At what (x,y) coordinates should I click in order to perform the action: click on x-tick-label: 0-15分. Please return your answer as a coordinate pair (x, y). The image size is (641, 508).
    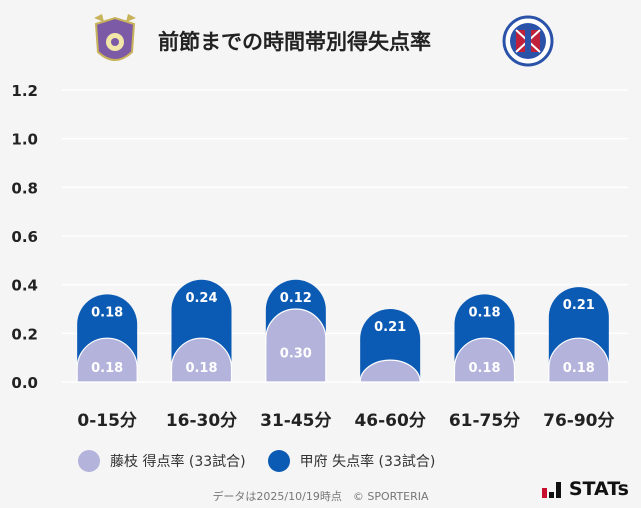
    Looking at the image, I should click on (107, 421).